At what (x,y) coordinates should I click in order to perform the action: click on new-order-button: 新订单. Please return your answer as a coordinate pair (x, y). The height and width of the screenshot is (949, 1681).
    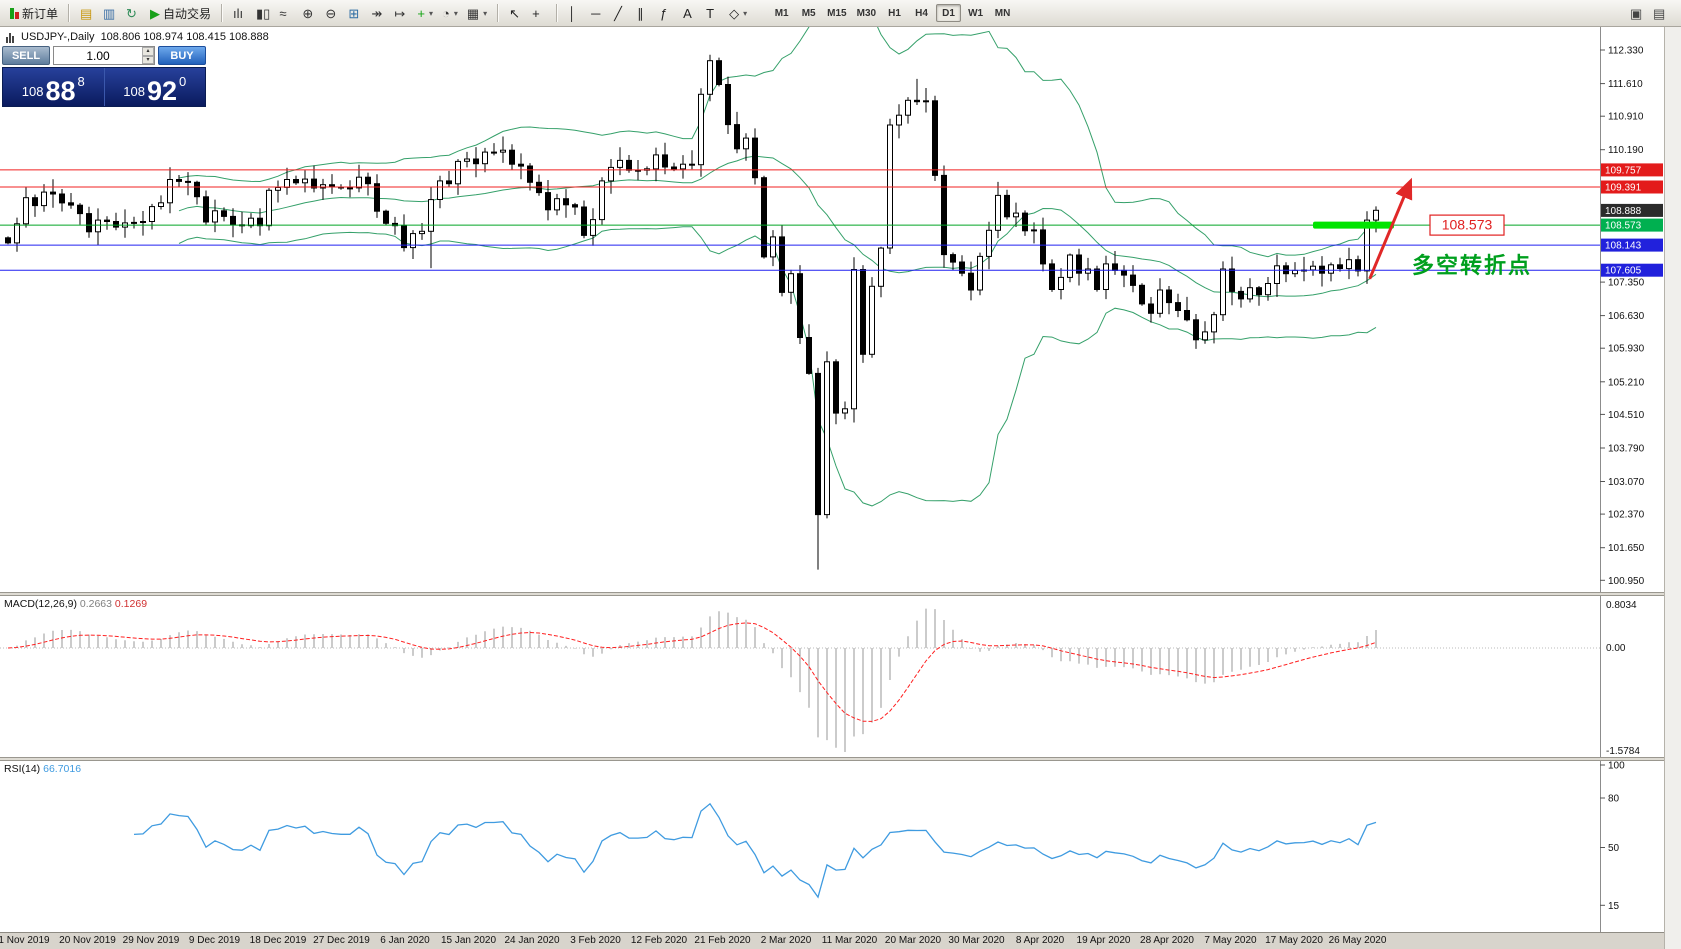
    Looking at the image, I should click on (34, 13).